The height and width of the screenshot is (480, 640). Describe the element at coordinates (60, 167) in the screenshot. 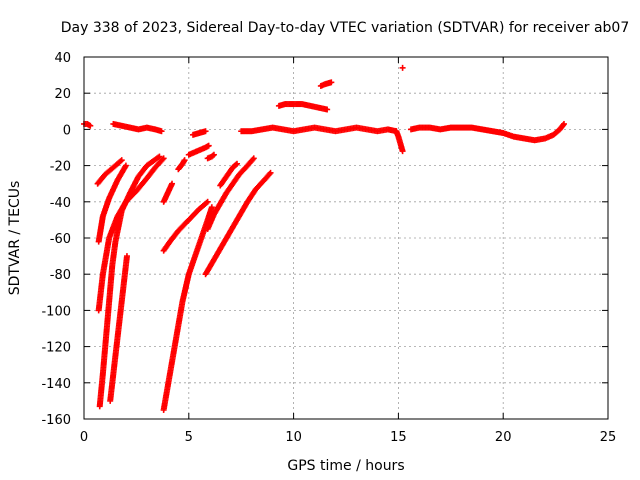

I see `y-tick-label: -20` at that location.